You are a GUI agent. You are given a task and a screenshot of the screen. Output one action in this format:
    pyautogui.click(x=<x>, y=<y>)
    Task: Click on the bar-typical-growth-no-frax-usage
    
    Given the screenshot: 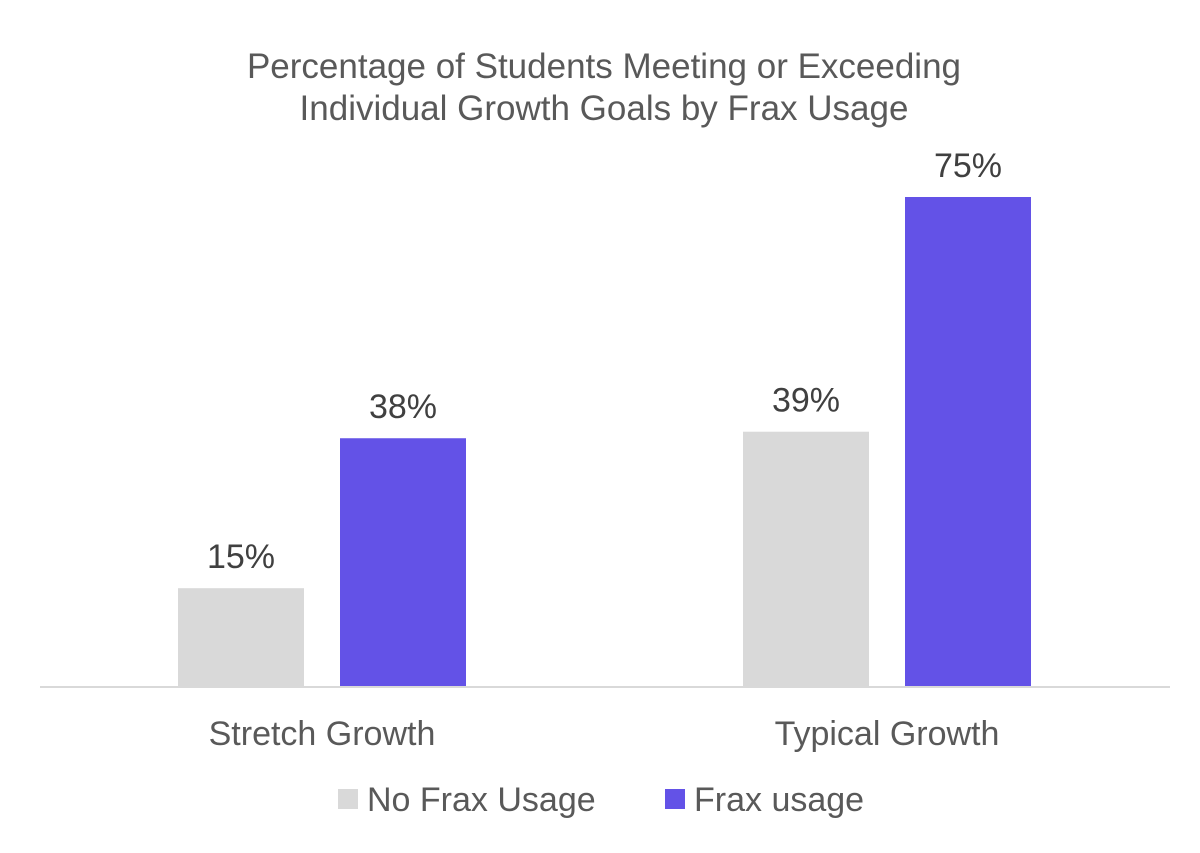 What is the action you would take?
    pyautogui.click(x=806, y=558)
    